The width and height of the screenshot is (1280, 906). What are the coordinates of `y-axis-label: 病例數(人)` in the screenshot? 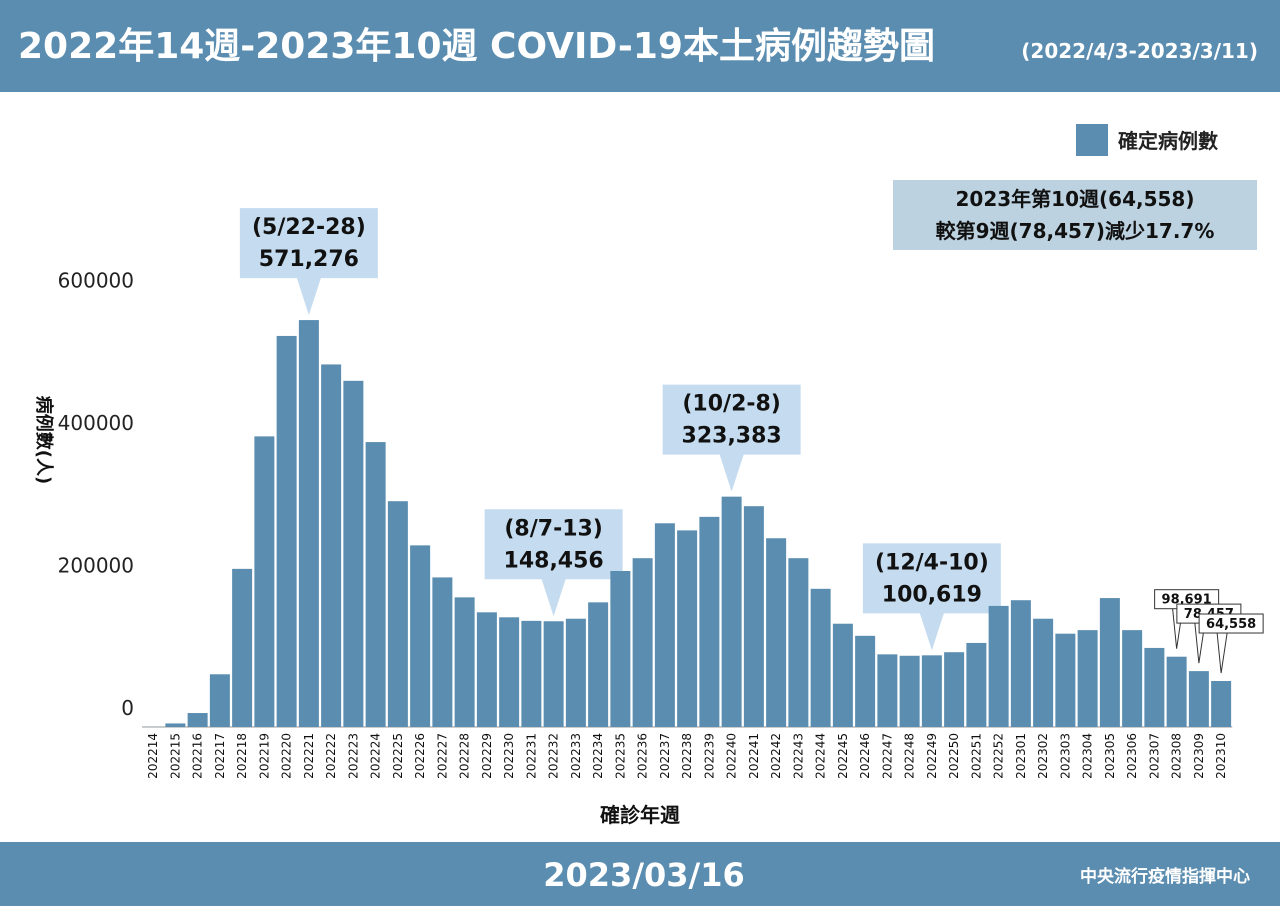 It's located at (44, 440).